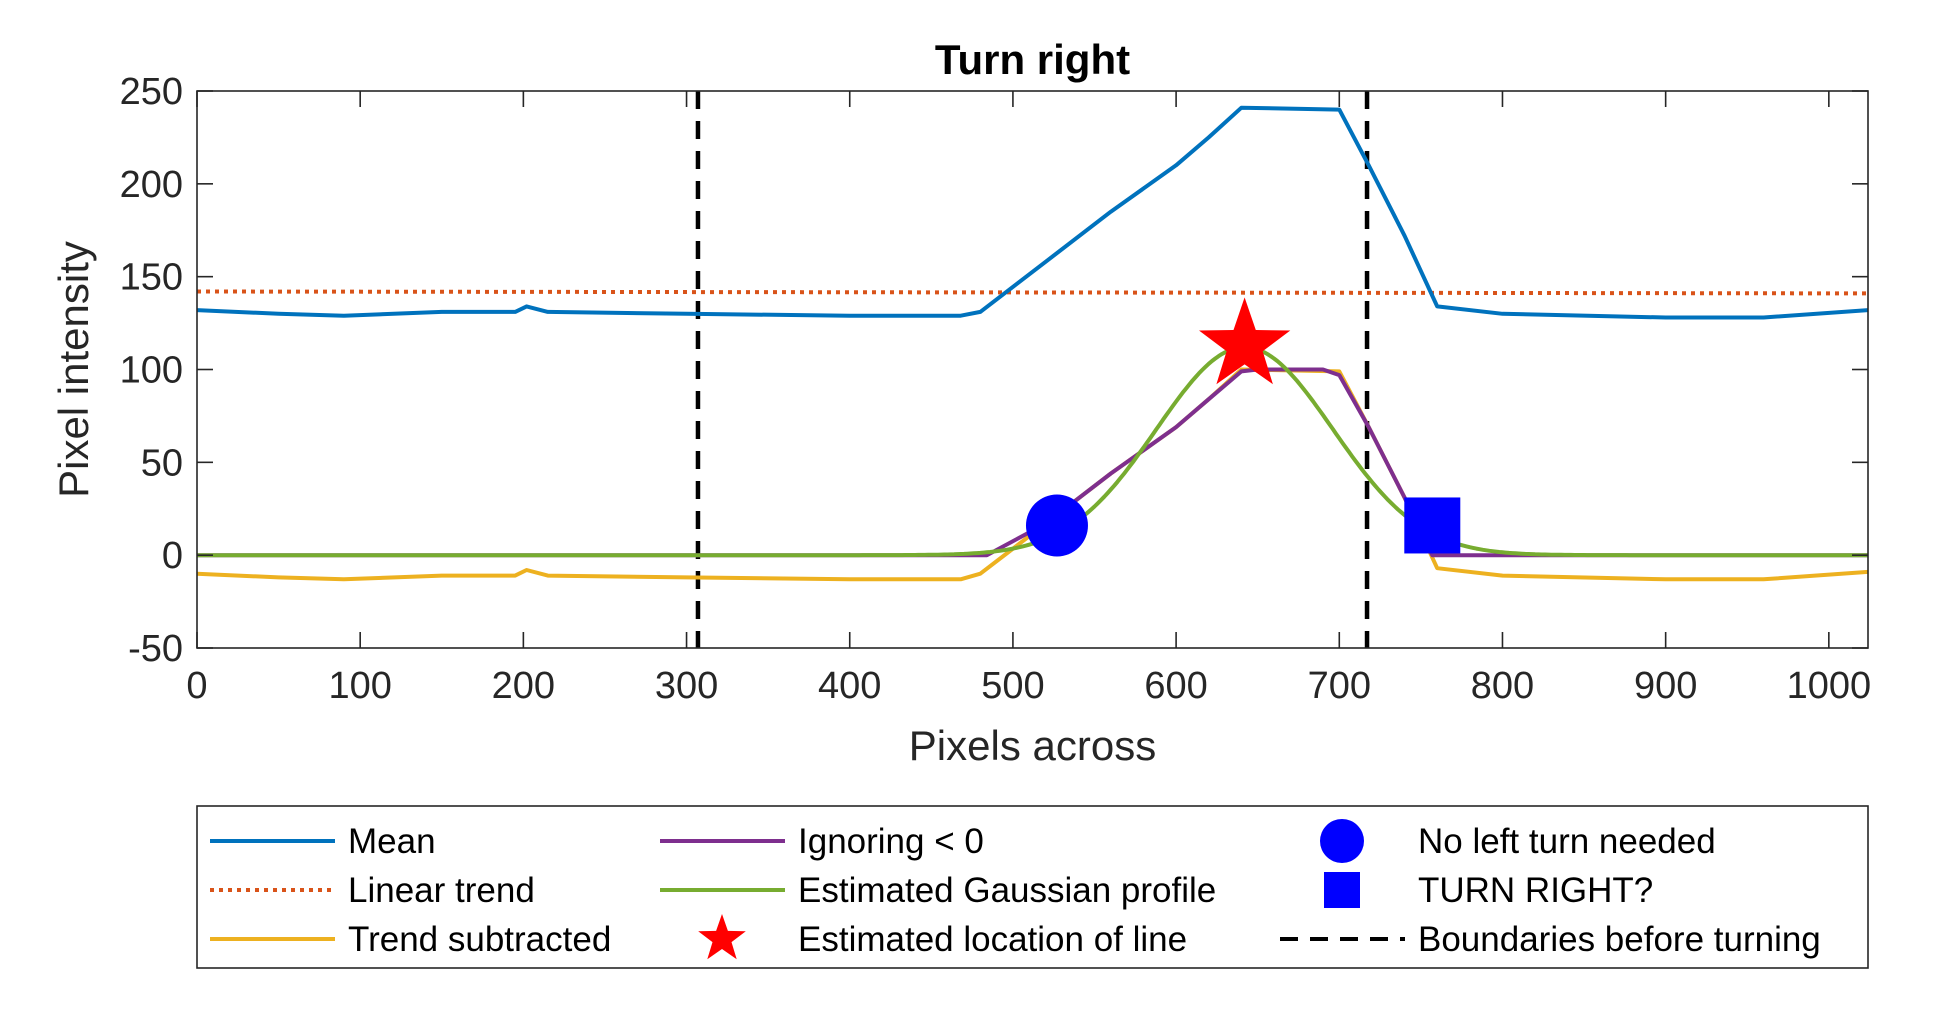 Image resolution: width=1956 pixels, height=1012 pixels. What do you see at coordinates (1829, 686) in the screenshot?
I see `x-tick-label: 1000` at bounding box center [1829, 686].